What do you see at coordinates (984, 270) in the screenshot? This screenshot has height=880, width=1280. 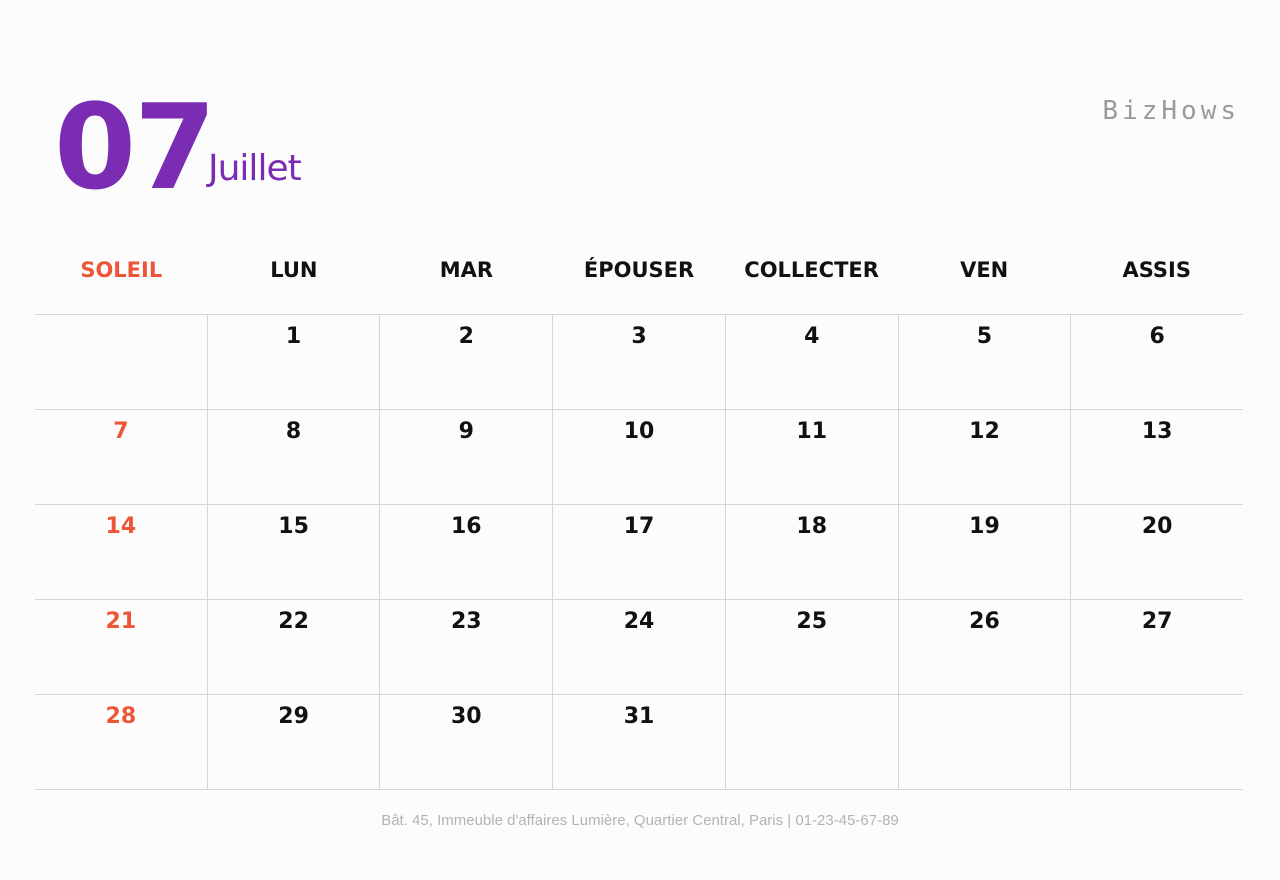 I see `weekday-header: VEN` at bounding box center [984, 270].